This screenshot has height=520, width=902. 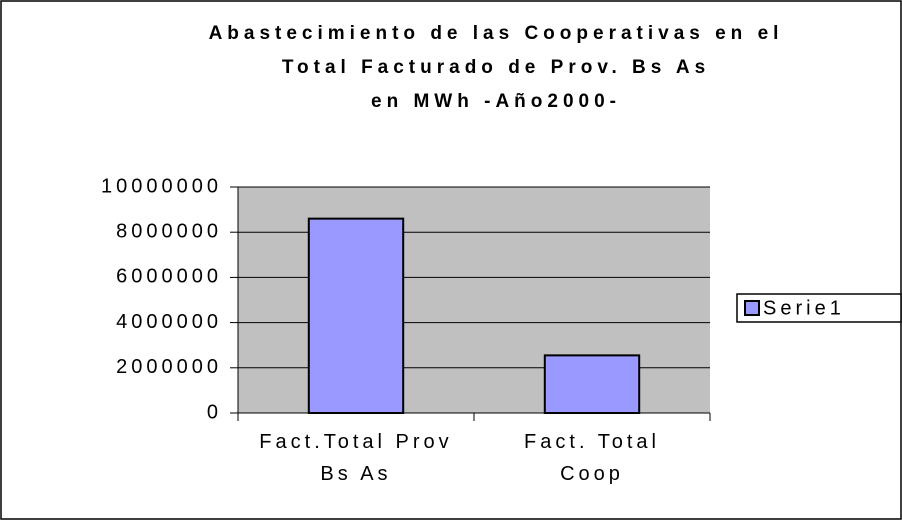 What do you see at coordinates (169, 367) in the screenshot?
I see `y-tick-label: 2000000` at bounding box center [169, 367].